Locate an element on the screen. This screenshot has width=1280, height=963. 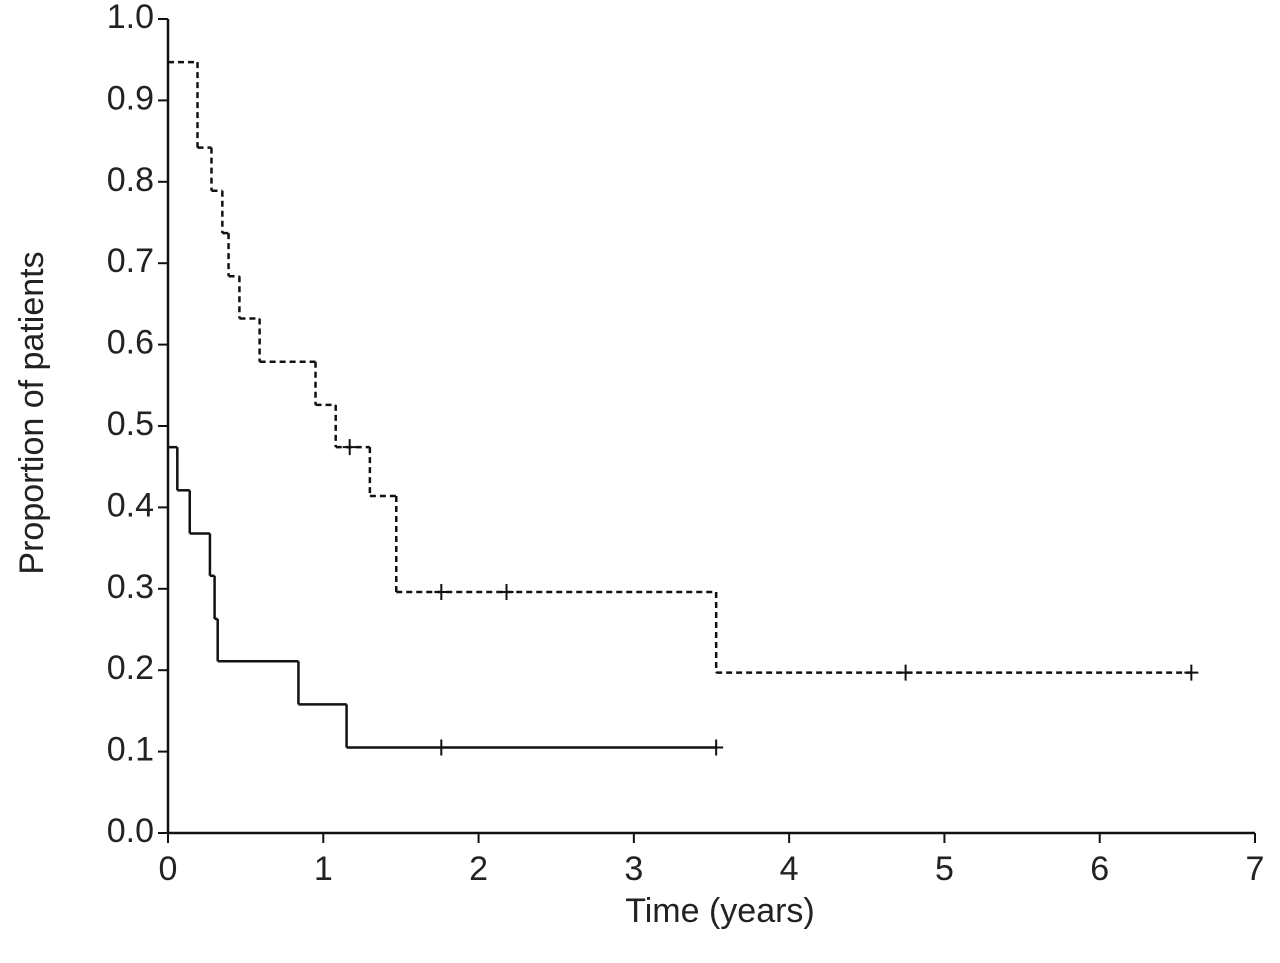
y-tick-label: 0.2 is located at coordinates (130, 668).